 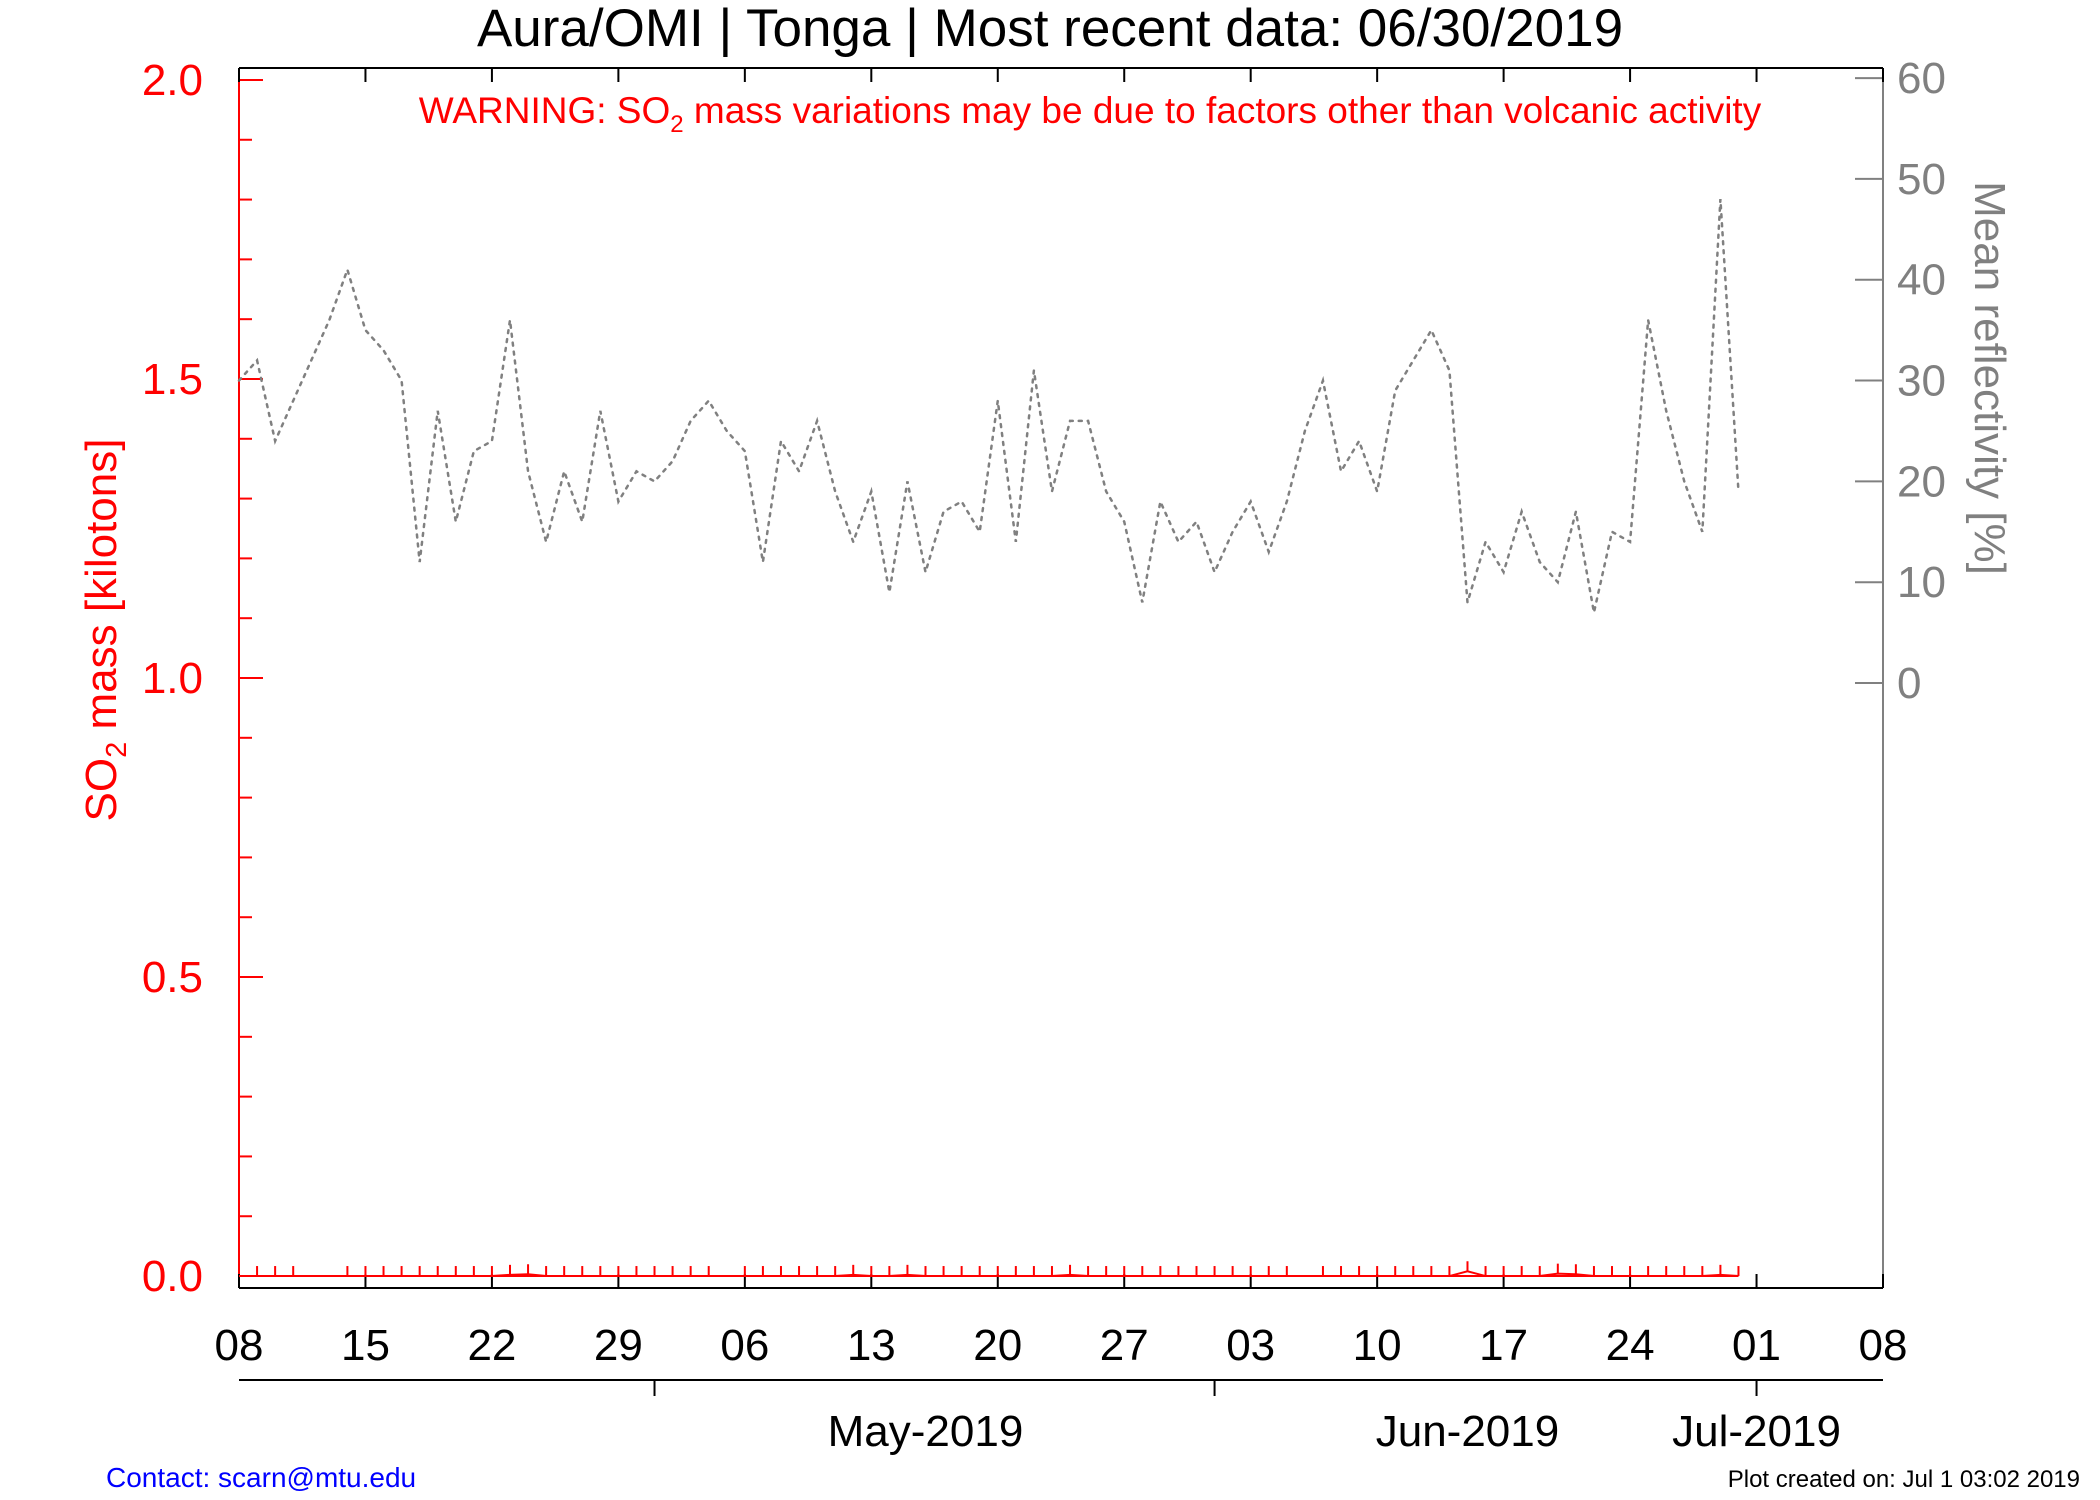 What do you see at coordinates (491, 1345) in the screenshot?
I see `x-axis-tick-label-2: 22` at bounding box center [491, 1345].